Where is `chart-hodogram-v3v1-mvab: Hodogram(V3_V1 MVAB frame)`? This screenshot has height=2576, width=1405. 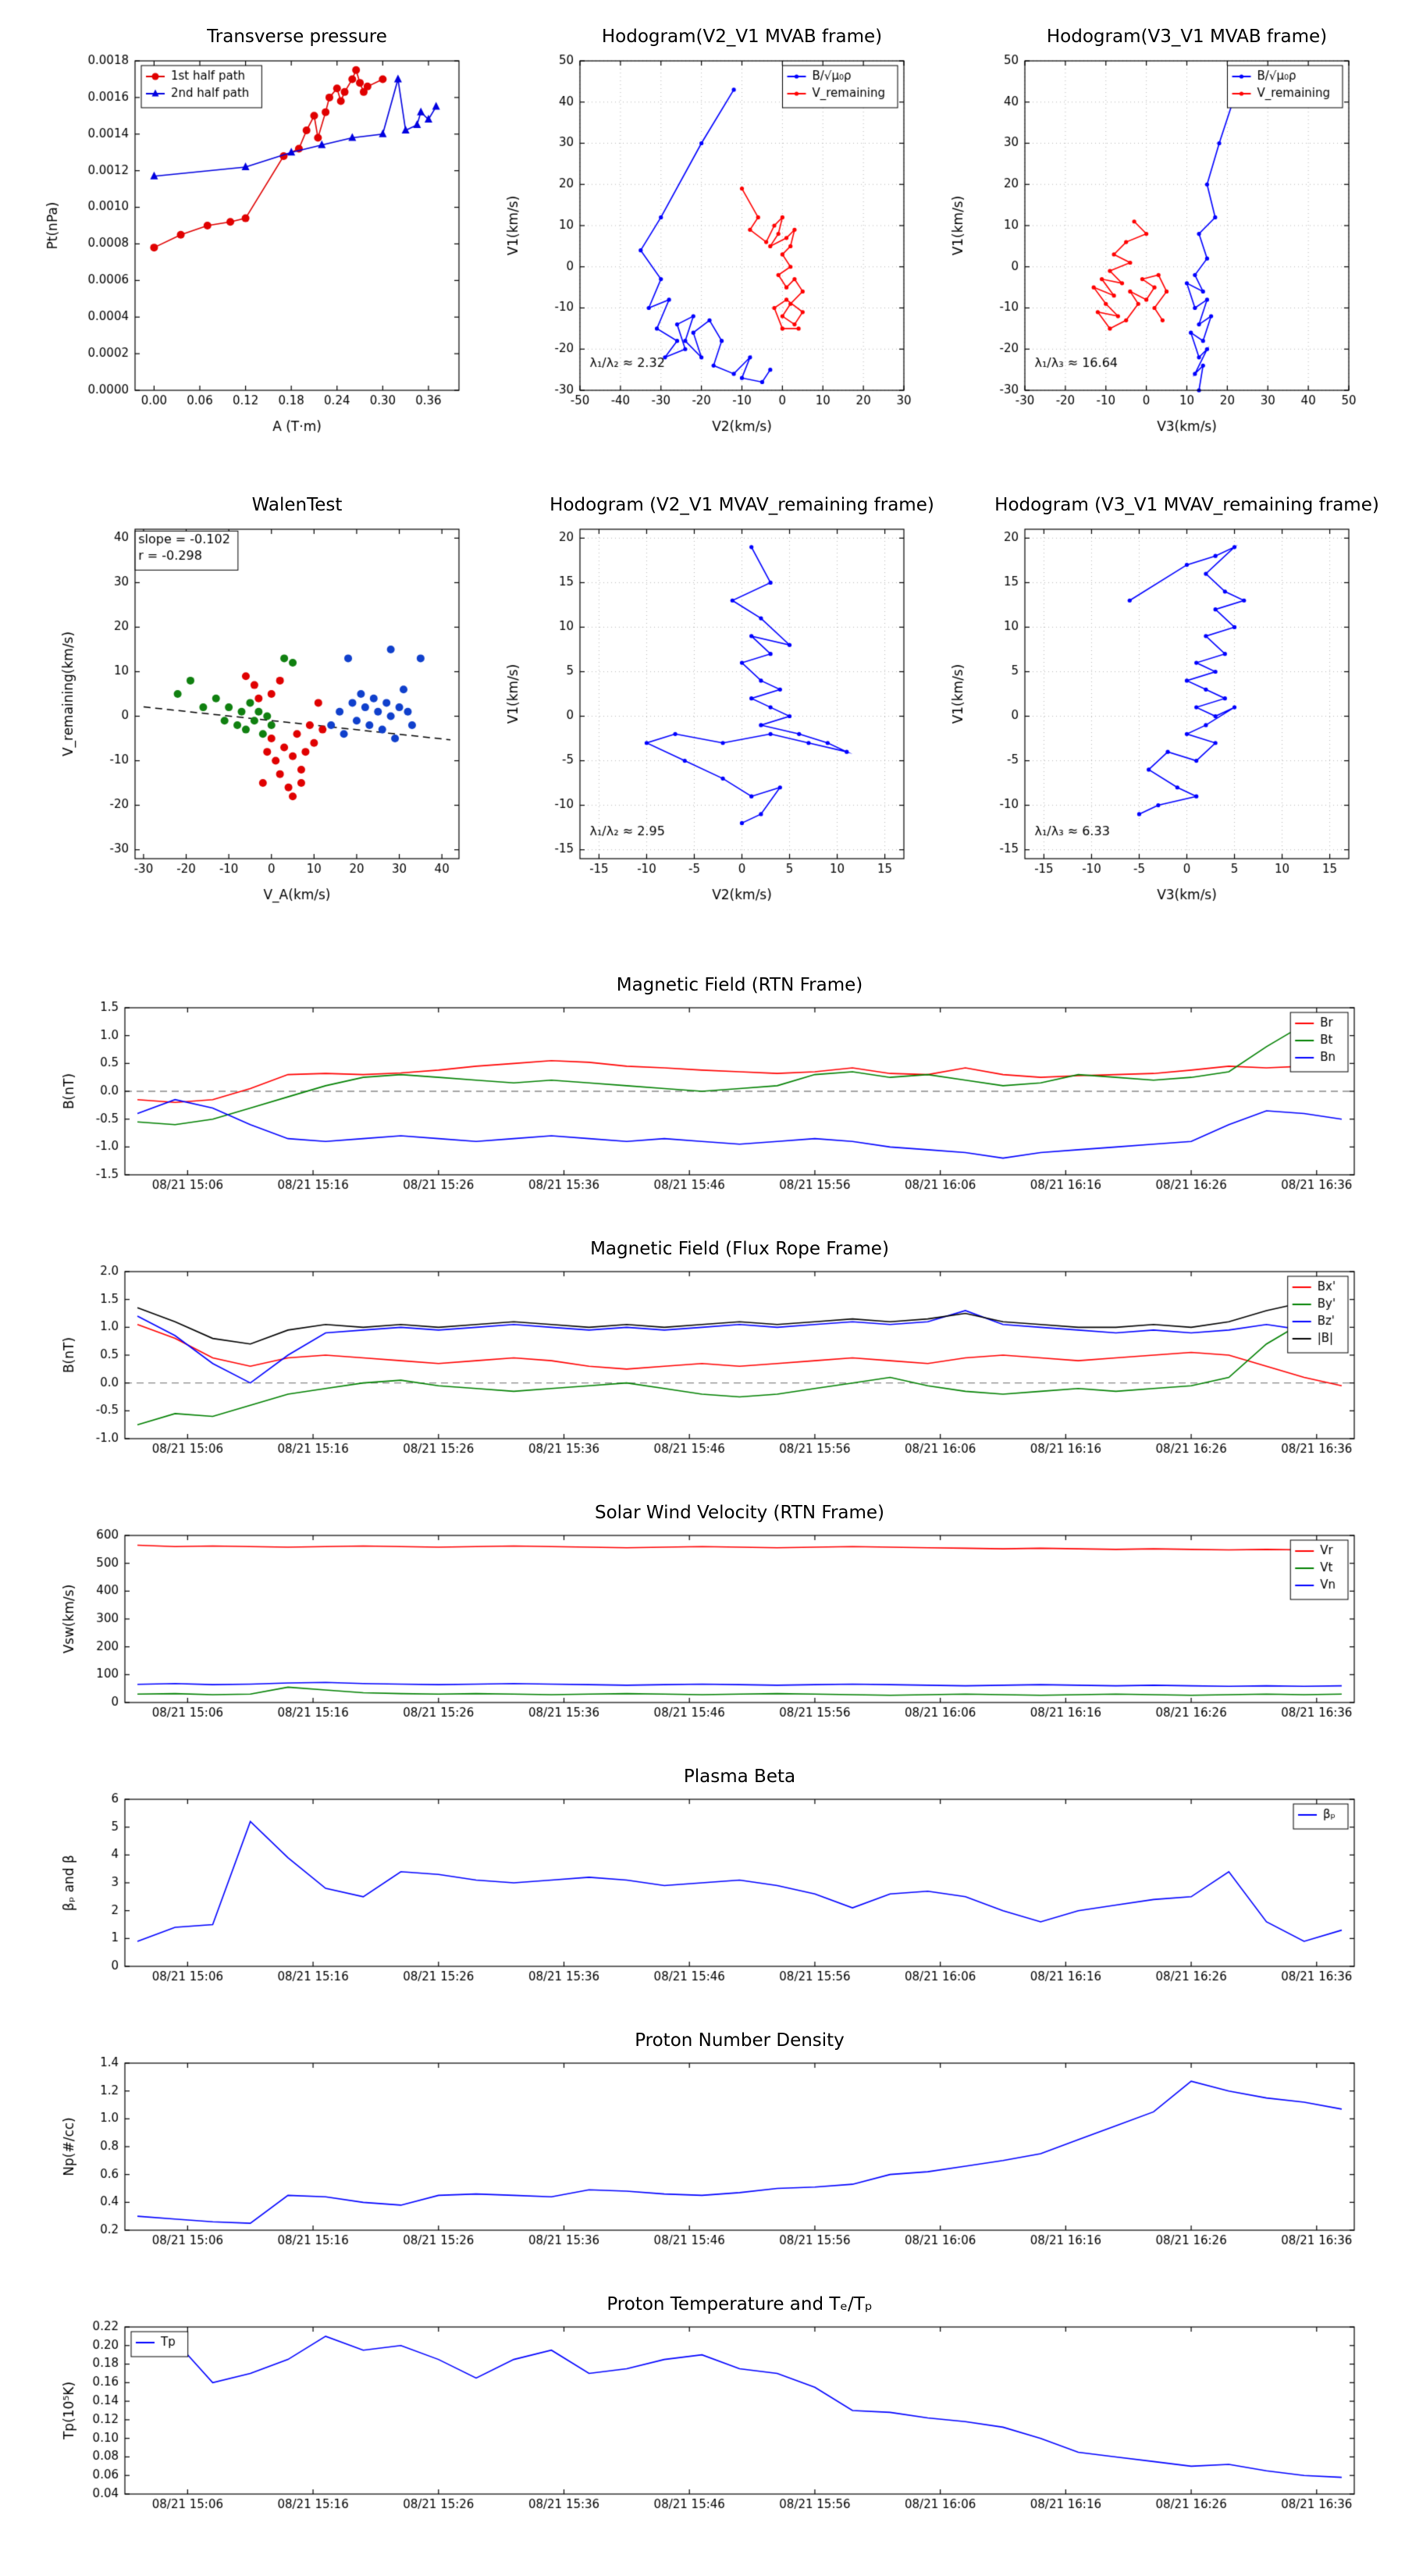
chart-hodogram-v3v1-mvab: Hodogram(V3_V1 MVAB frame) is located at coordinates (1150, 234).